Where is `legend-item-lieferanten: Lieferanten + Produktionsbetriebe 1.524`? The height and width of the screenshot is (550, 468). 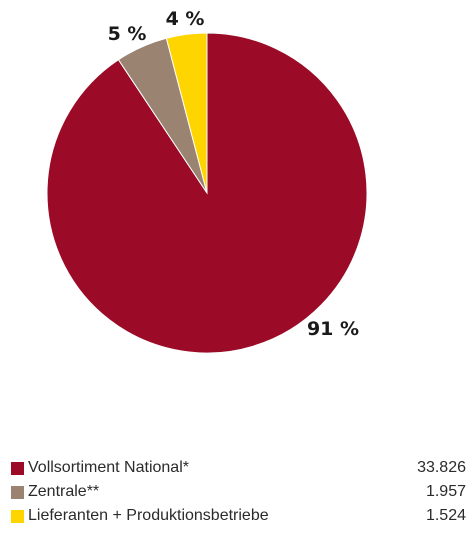 legend-item-lieferanten: Lieferanten + Produktionsbetriebe 1.524 is located at coordinates (238, 516).